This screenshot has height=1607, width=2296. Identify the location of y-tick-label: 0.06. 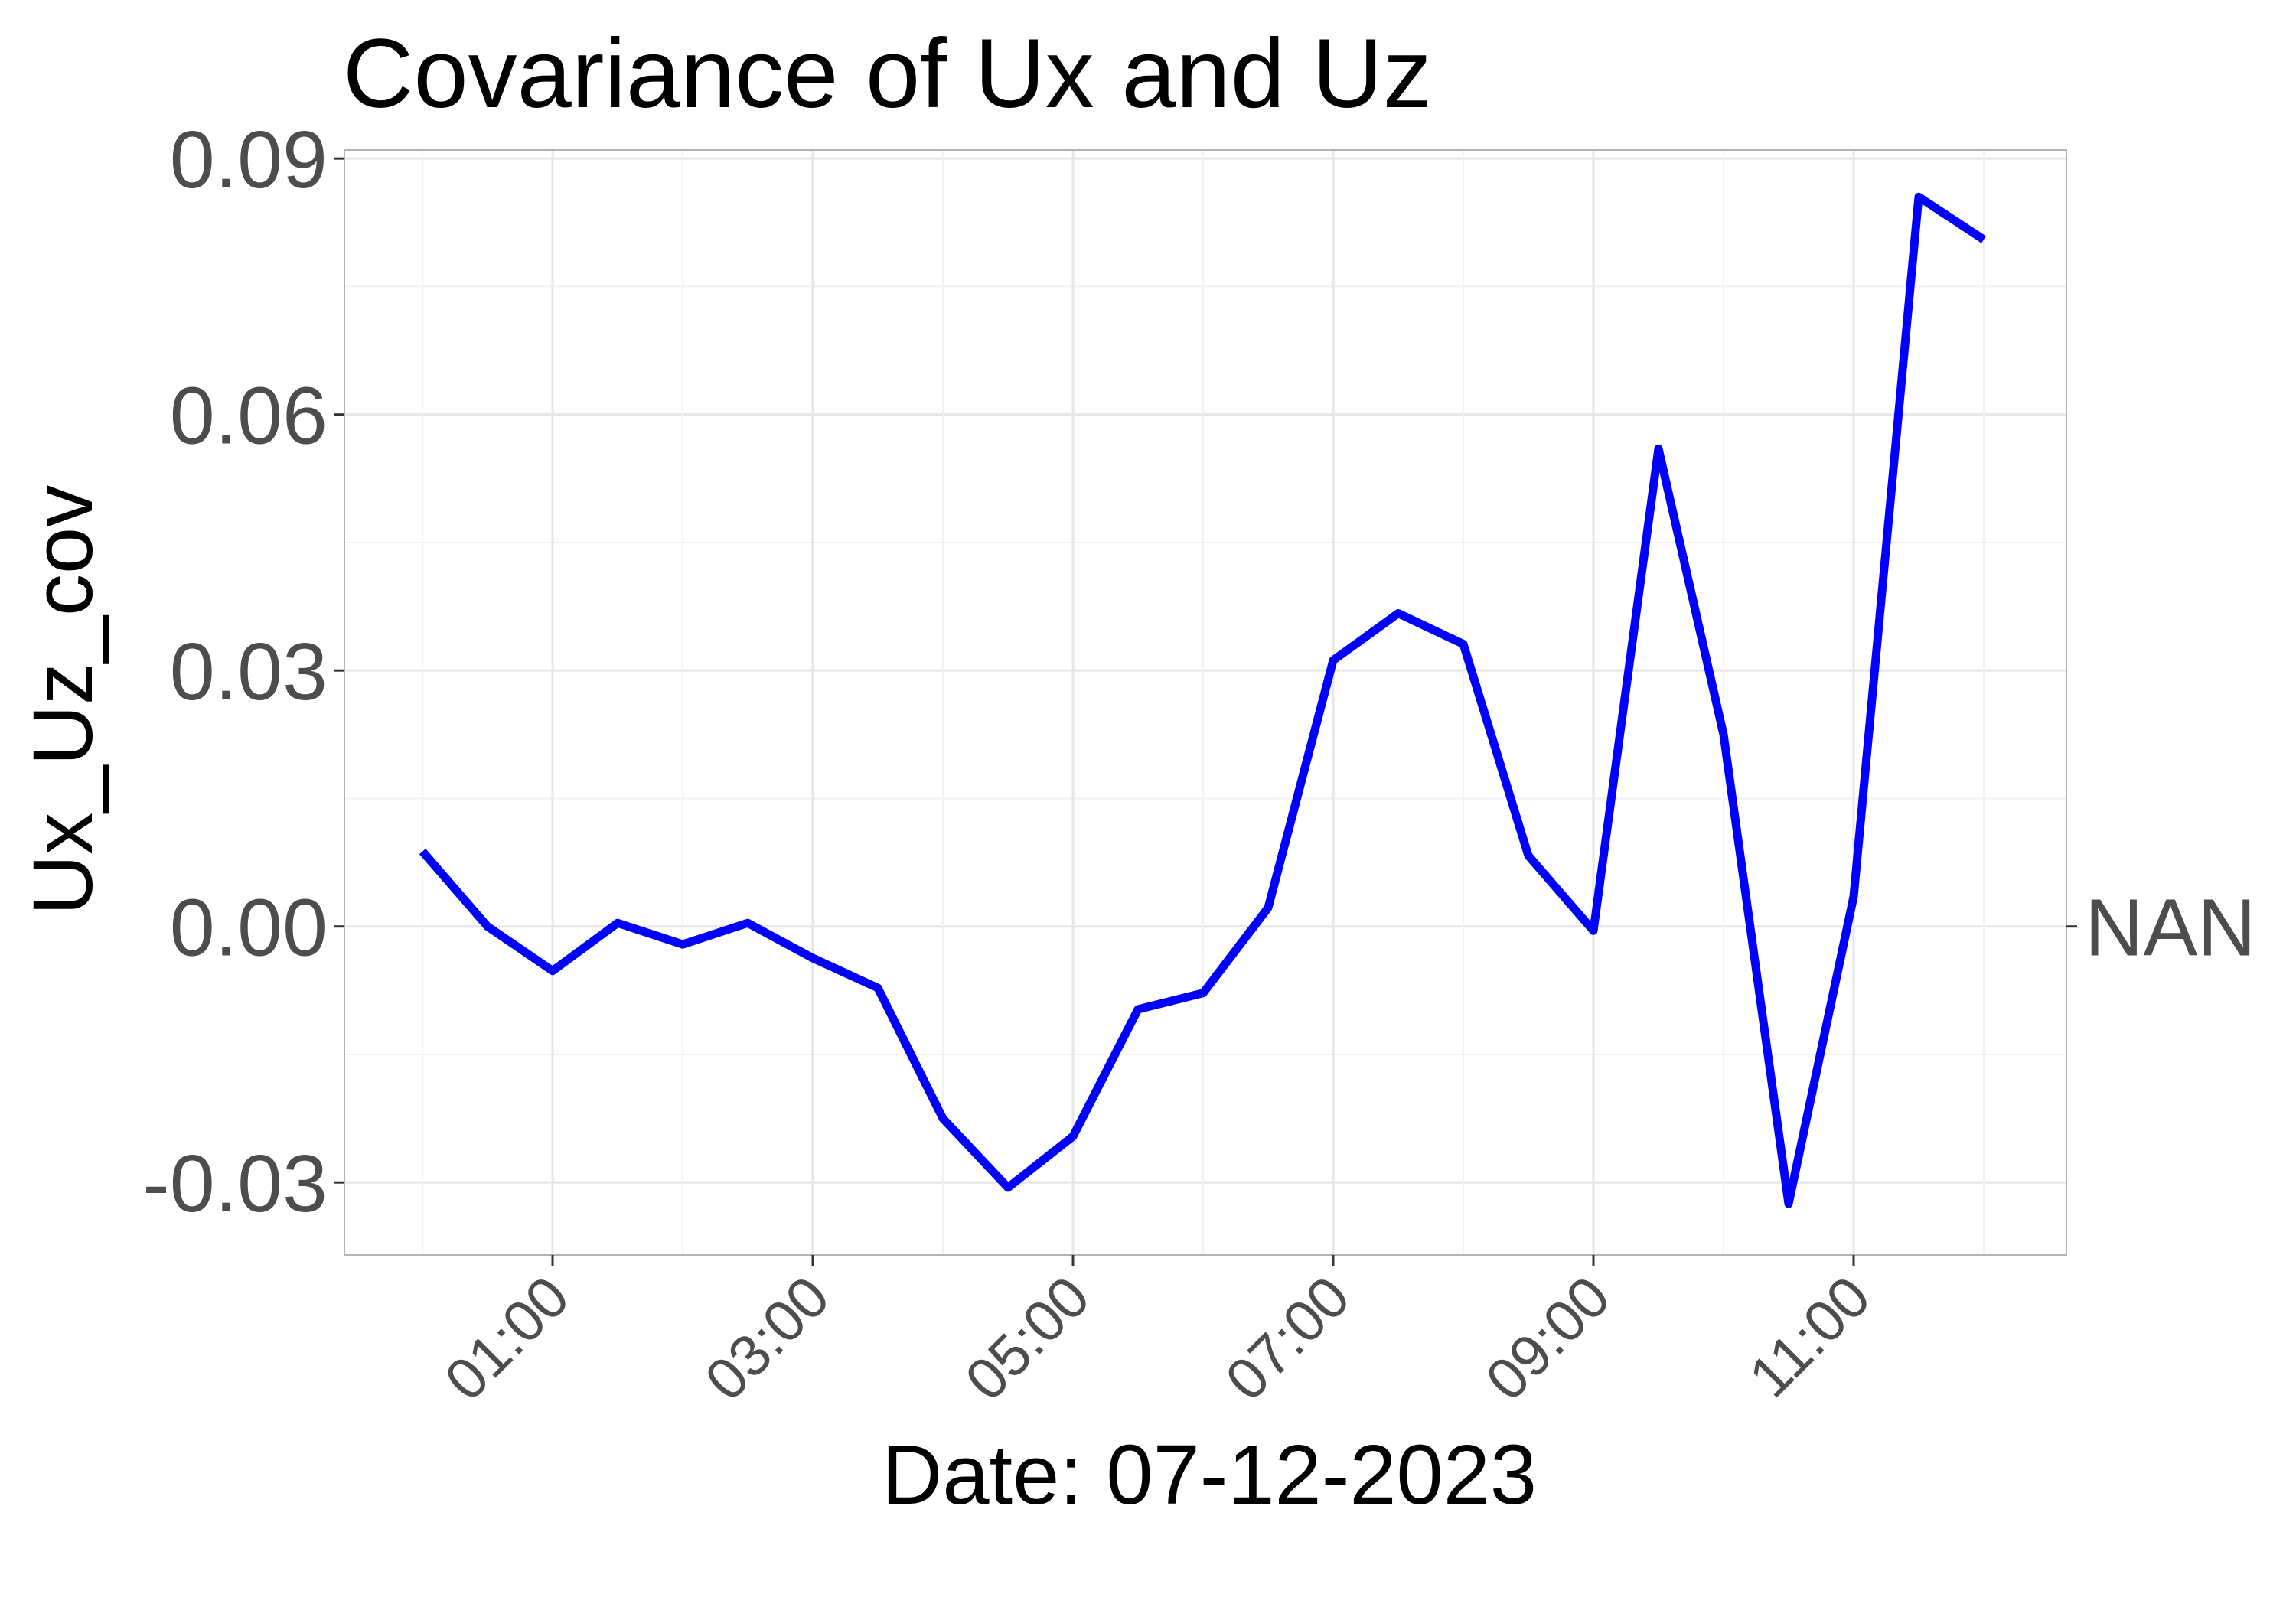
(249, 416).